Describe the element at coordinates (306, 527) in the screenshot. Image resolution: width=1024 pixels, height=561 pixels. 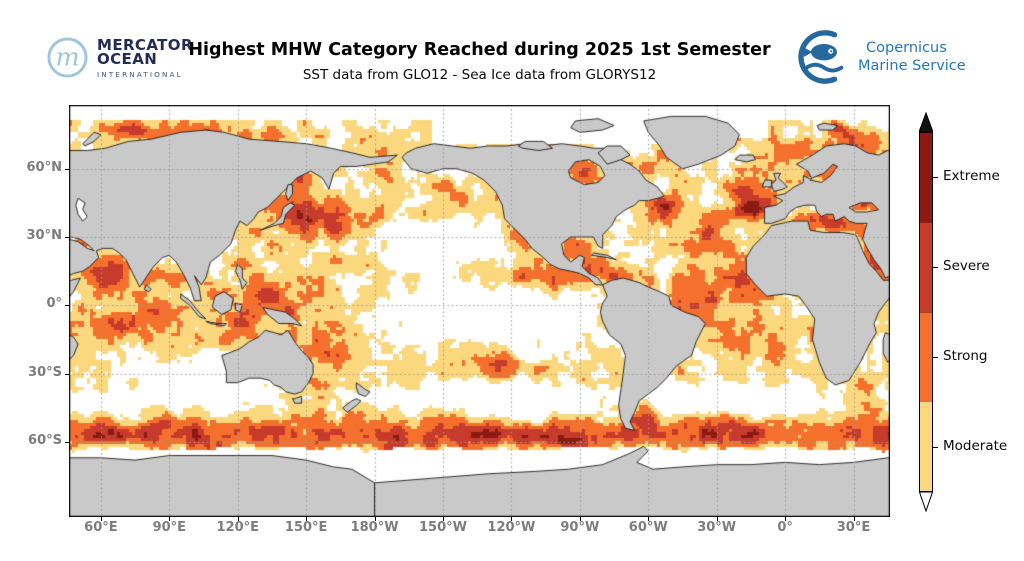
I see `x-tick-label: 150°E` at that location.